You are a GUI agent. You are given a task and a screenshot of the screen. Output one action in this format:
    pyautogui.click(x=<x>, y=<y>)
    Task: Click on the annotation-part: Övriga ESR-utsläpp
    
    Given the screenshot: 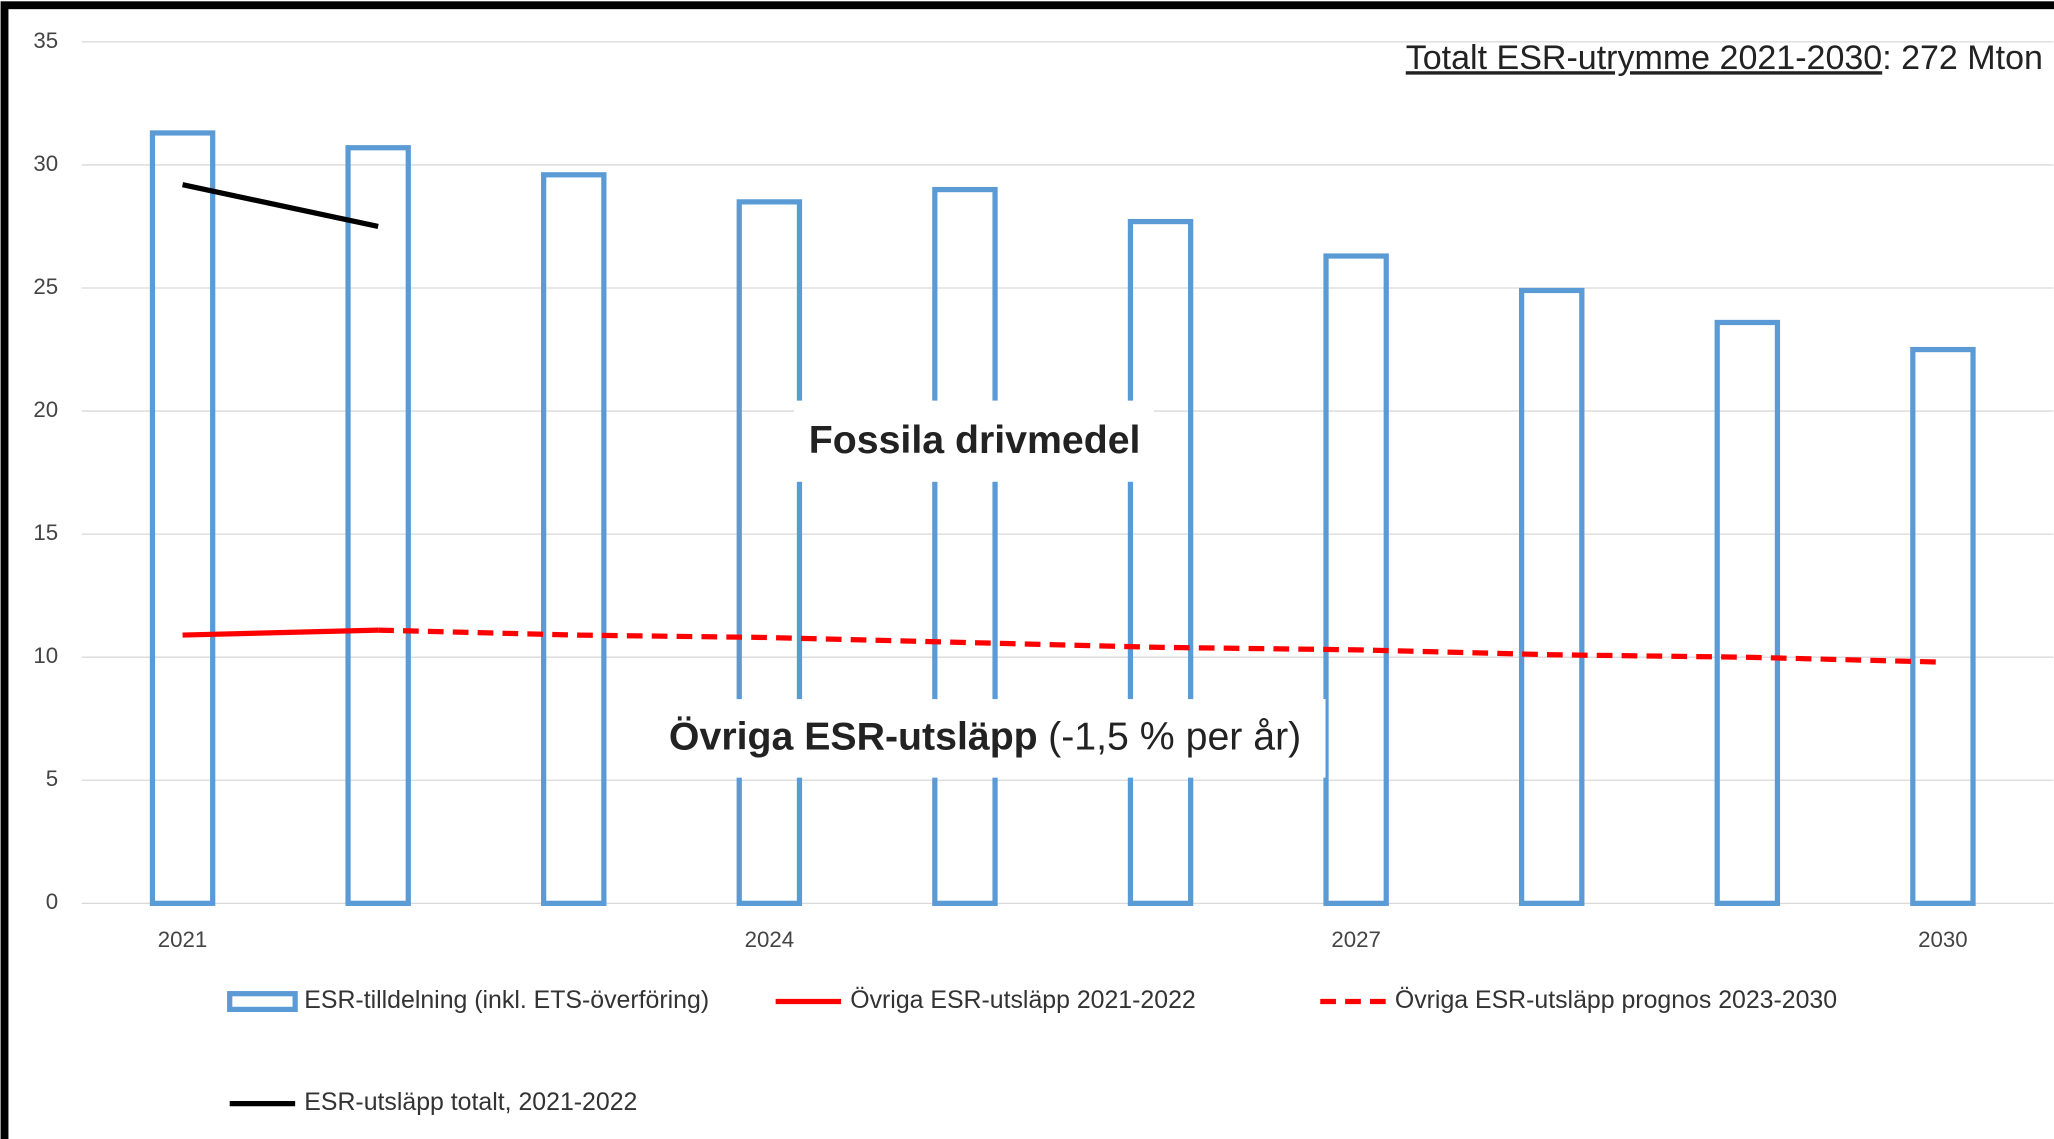 What is the action you would take?
    pyautogui.click(x=853, y=737)
    